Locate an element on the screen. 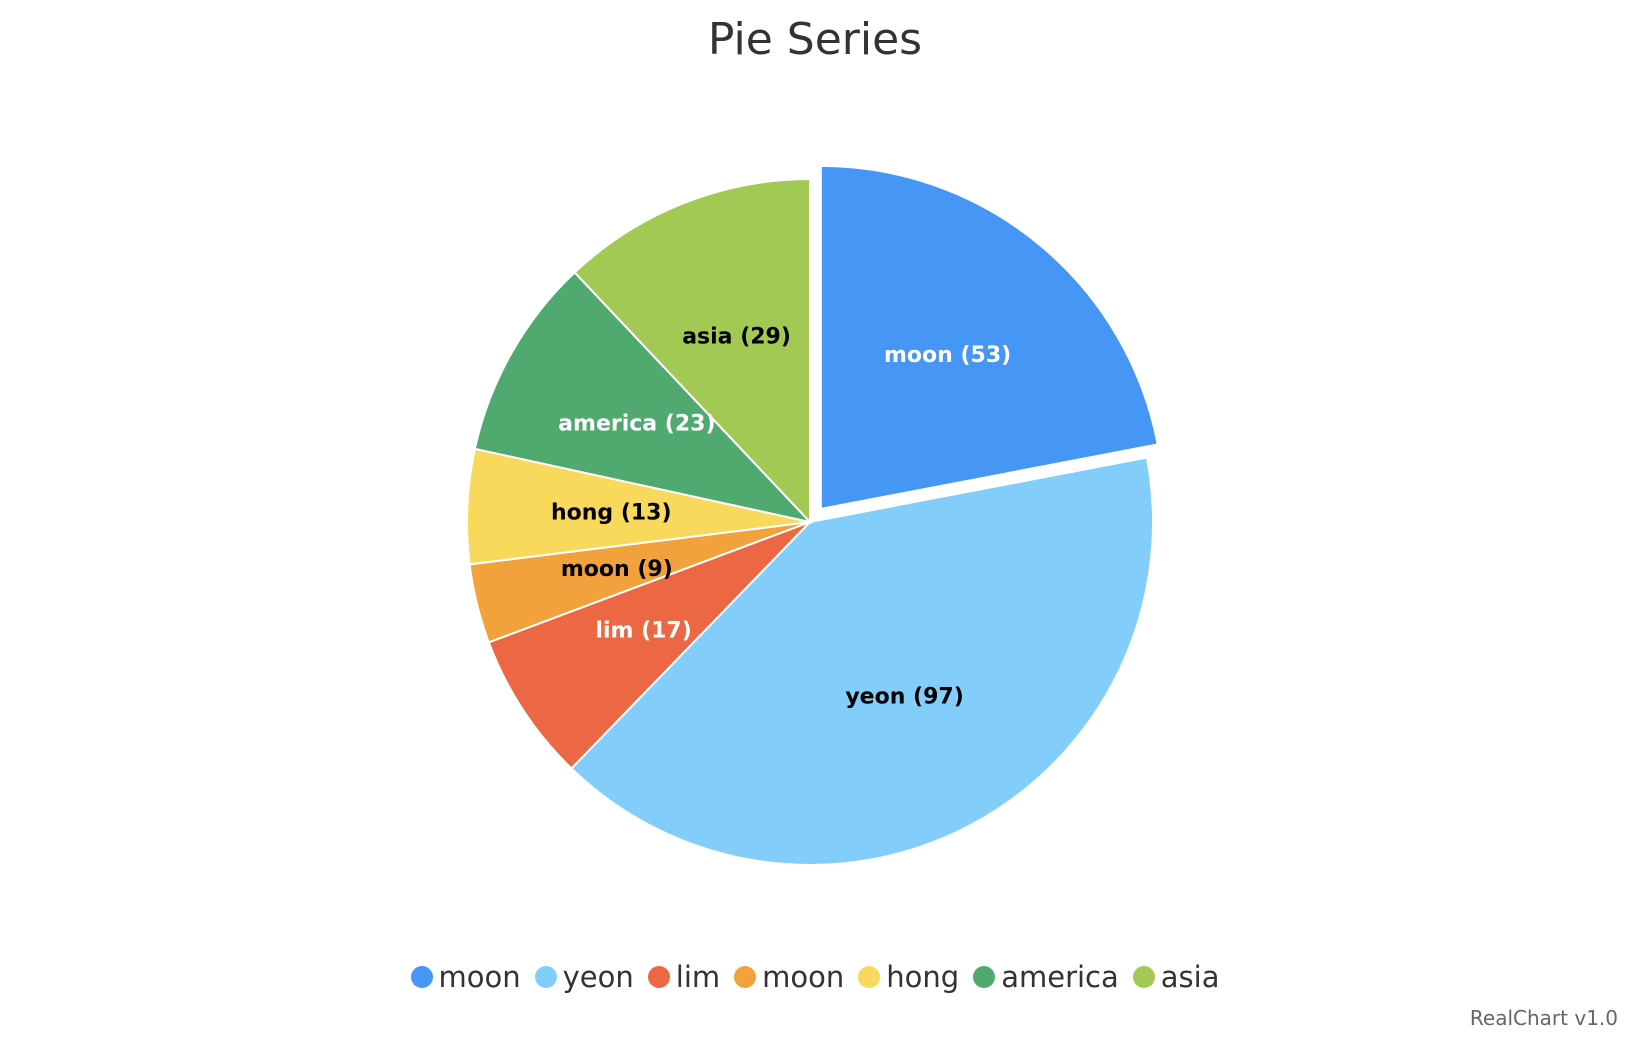  slice-label-asia-6: asia (29) is located at coordinates (736, 337).